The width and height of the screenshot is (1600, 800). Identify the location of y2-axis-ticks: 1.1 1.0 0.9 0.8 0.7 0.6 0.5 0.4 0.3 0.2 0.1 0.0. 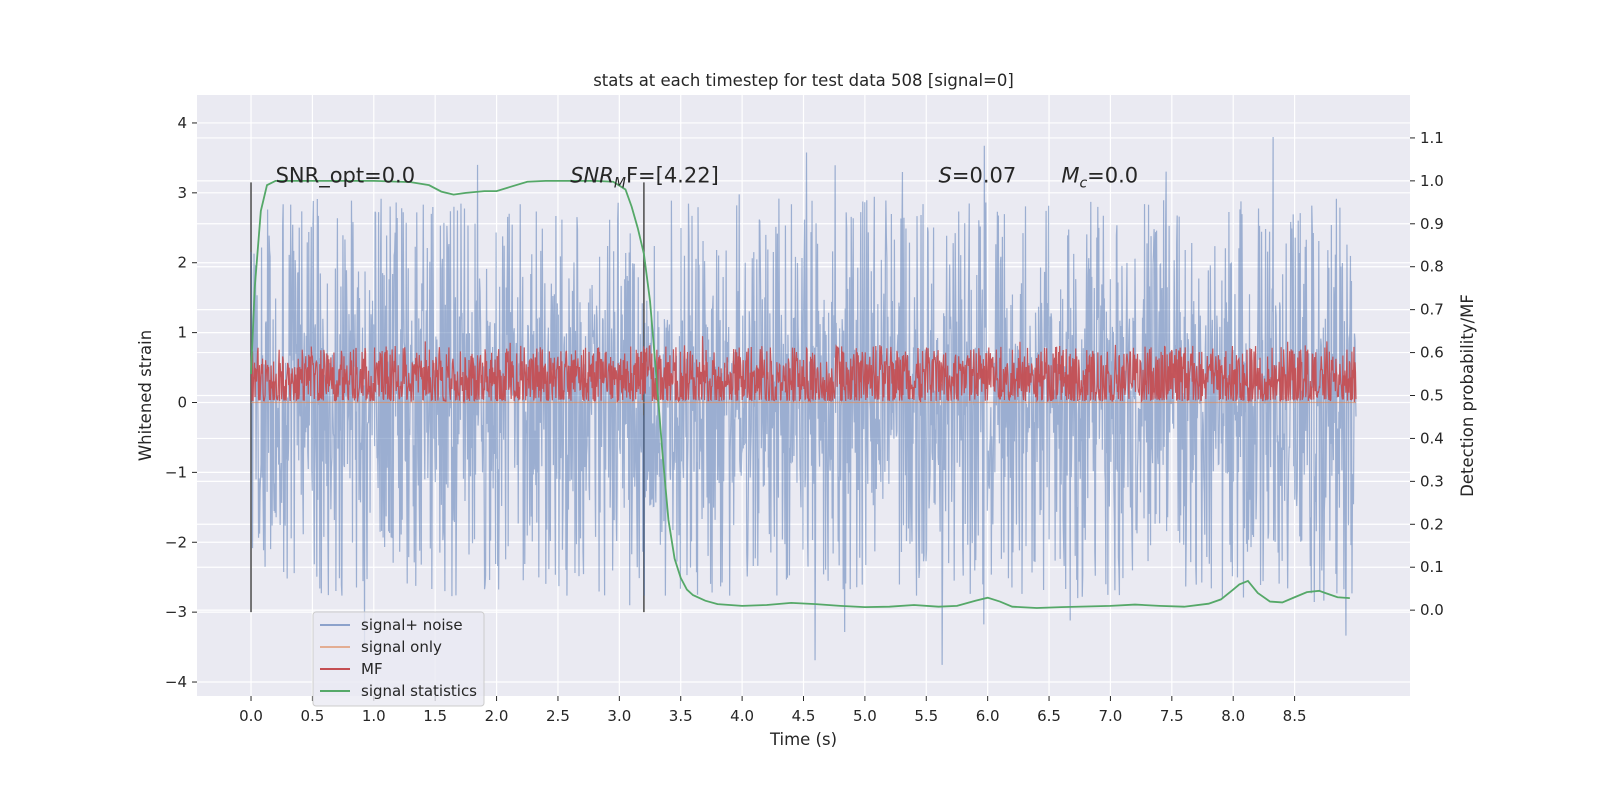
(1427, 374).